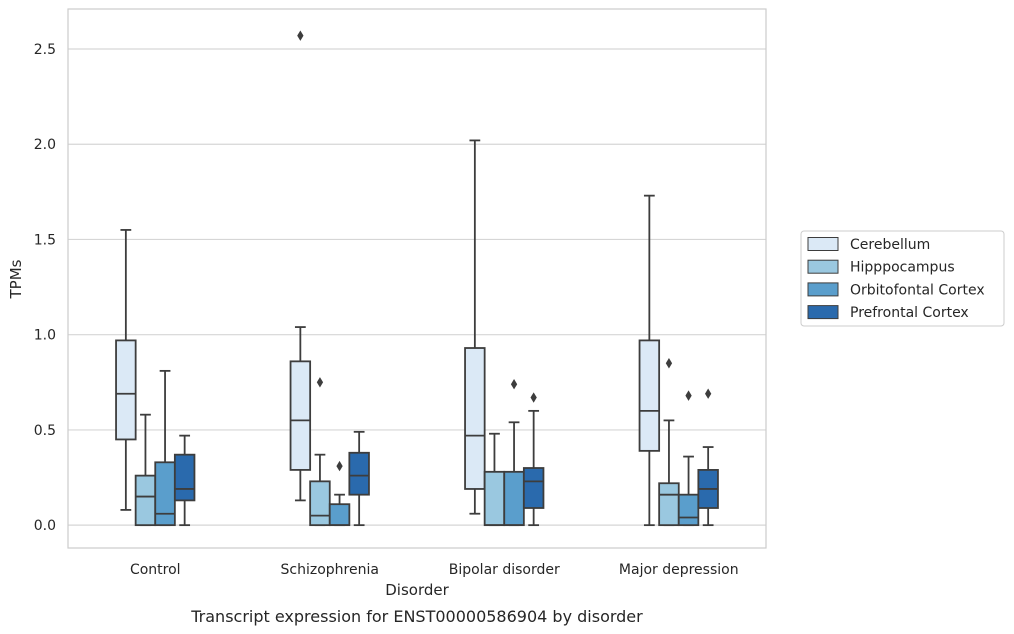 This screenshot has height=634, width=1014. Describe the element at coordinates (902, 268) in the screenshot. I see `legend-label: Hipppocampus` at that location.